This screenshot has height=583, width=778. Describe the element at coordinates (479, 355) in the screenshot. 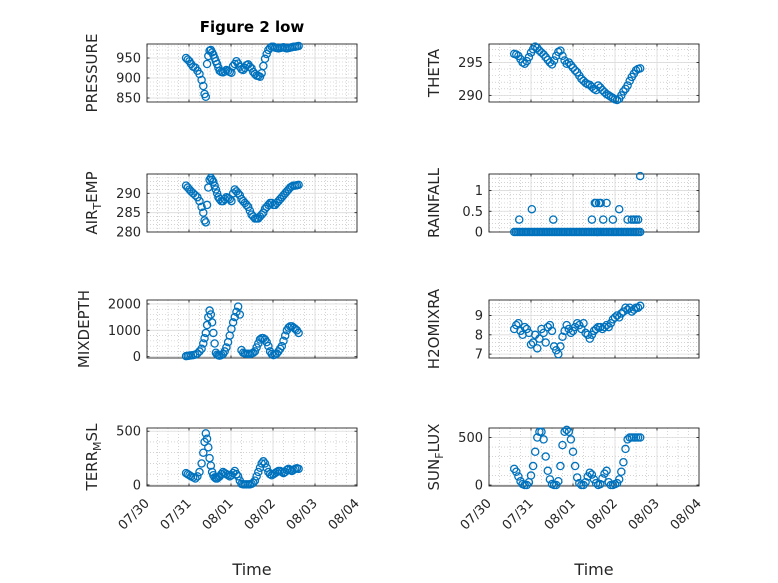

I see `y-tick-label: 7` at that location.